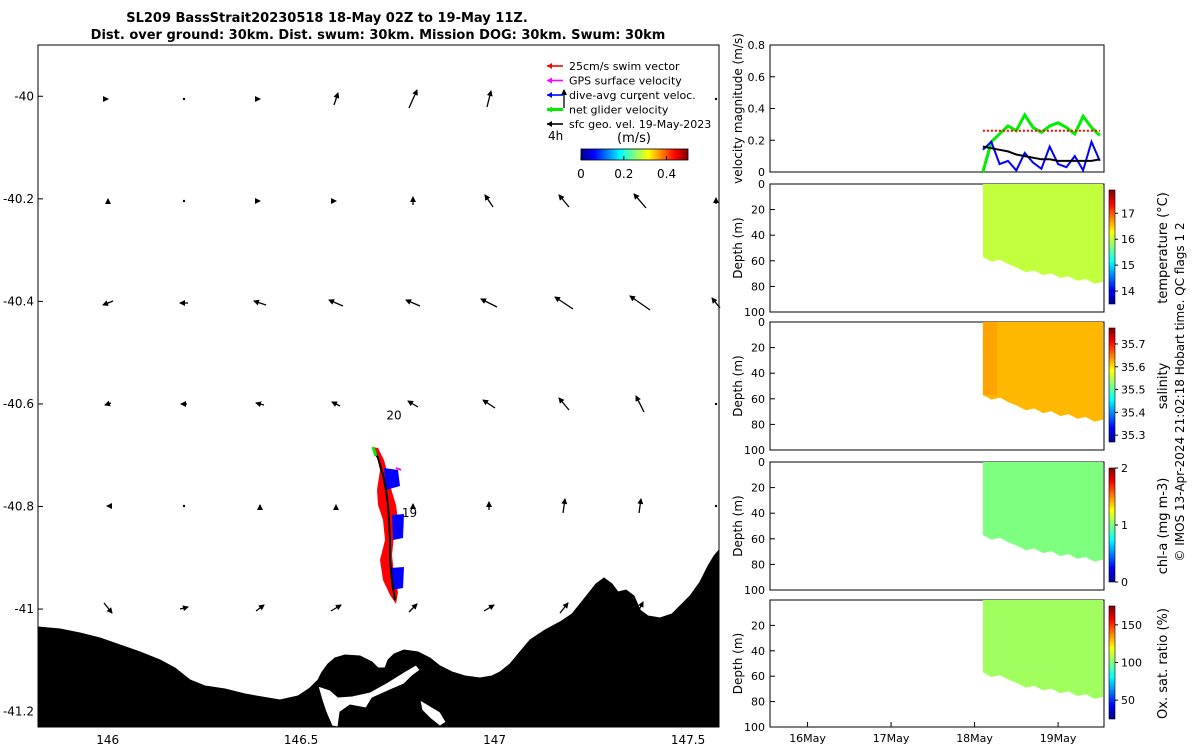 The height and width of the screenshot is (750, 1200). Describe the element at coordinates (758, 210) in the screenshot. I see `panel-1-ytick-label-1: 20` at that location.